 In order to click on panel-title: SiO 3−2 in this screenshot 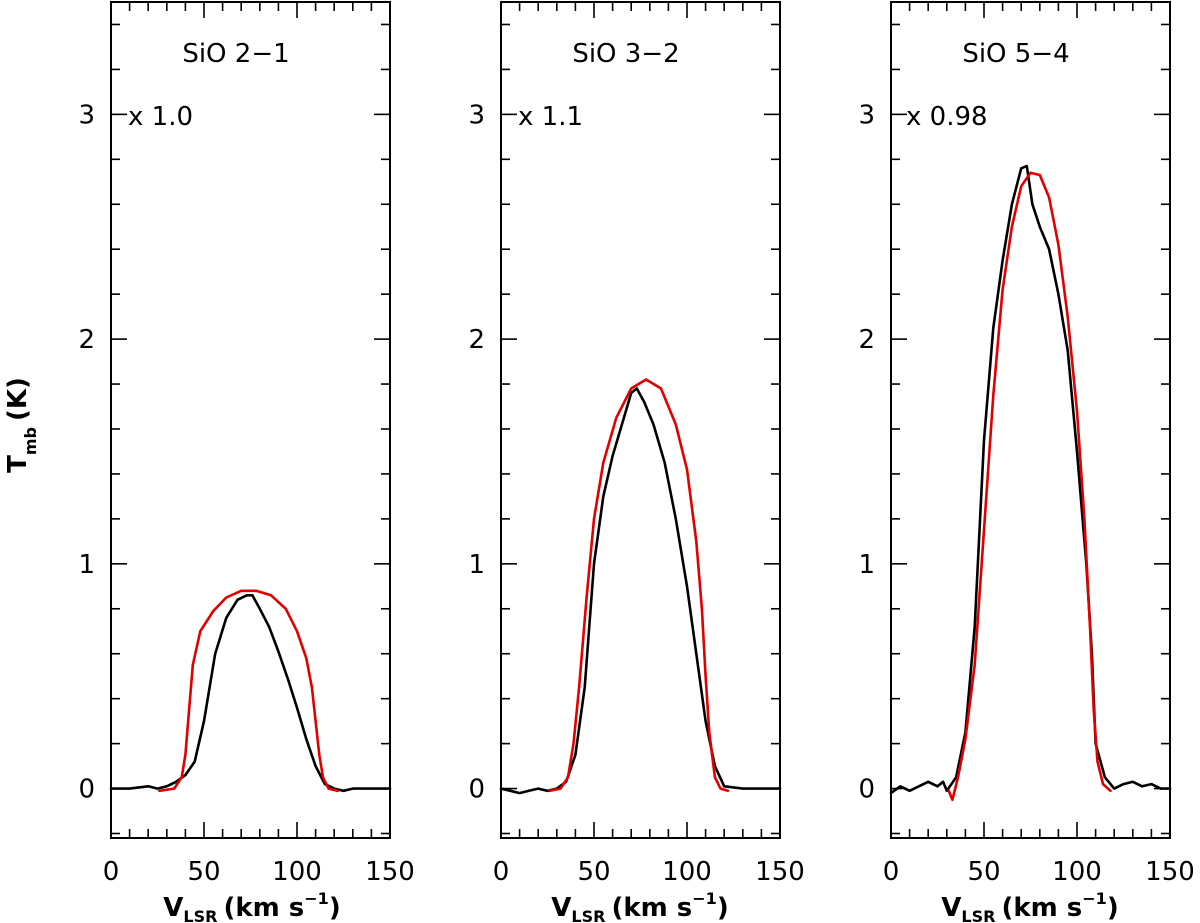, I will do `click(625, 54)`.